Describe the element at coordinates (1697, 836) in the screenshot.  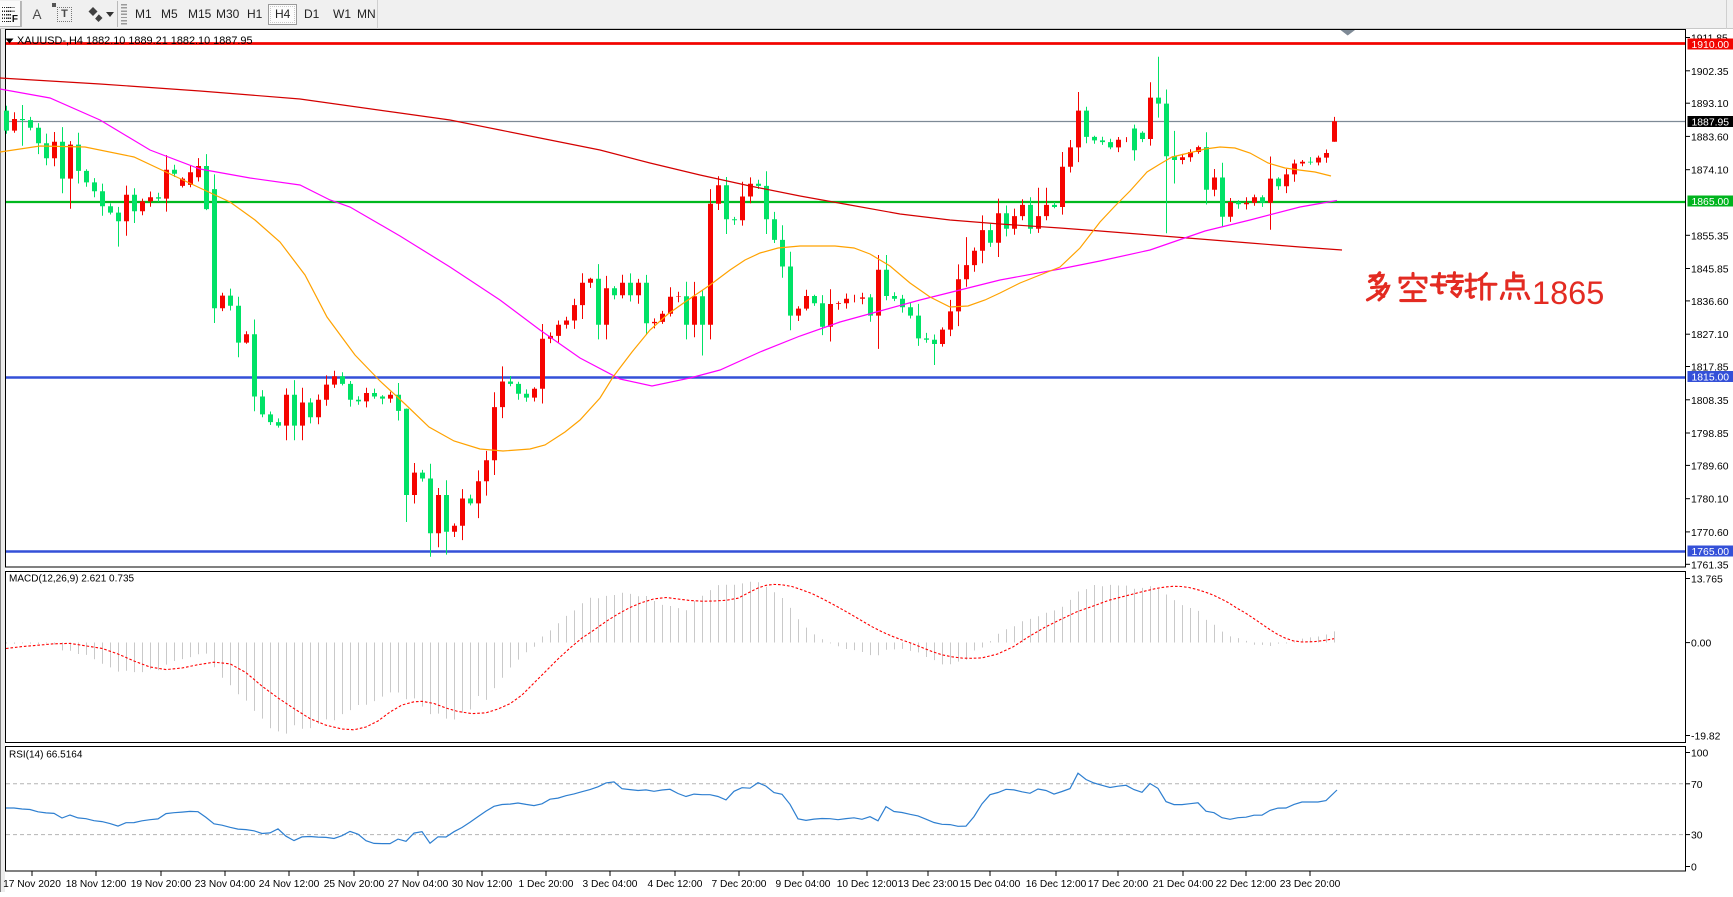
I see `svg-text: 30` at that location.